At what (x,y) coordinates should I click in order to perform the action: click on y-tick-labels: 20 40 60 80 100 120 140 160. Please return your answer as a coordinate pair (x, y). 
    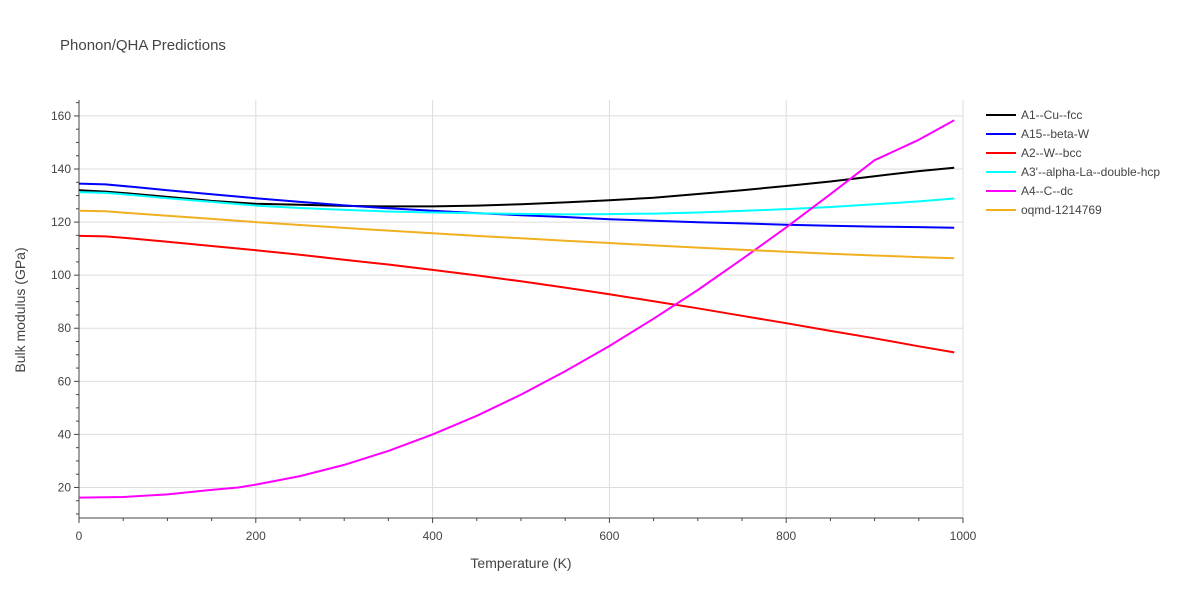
    Looking at the image, I should click on (61, 302).